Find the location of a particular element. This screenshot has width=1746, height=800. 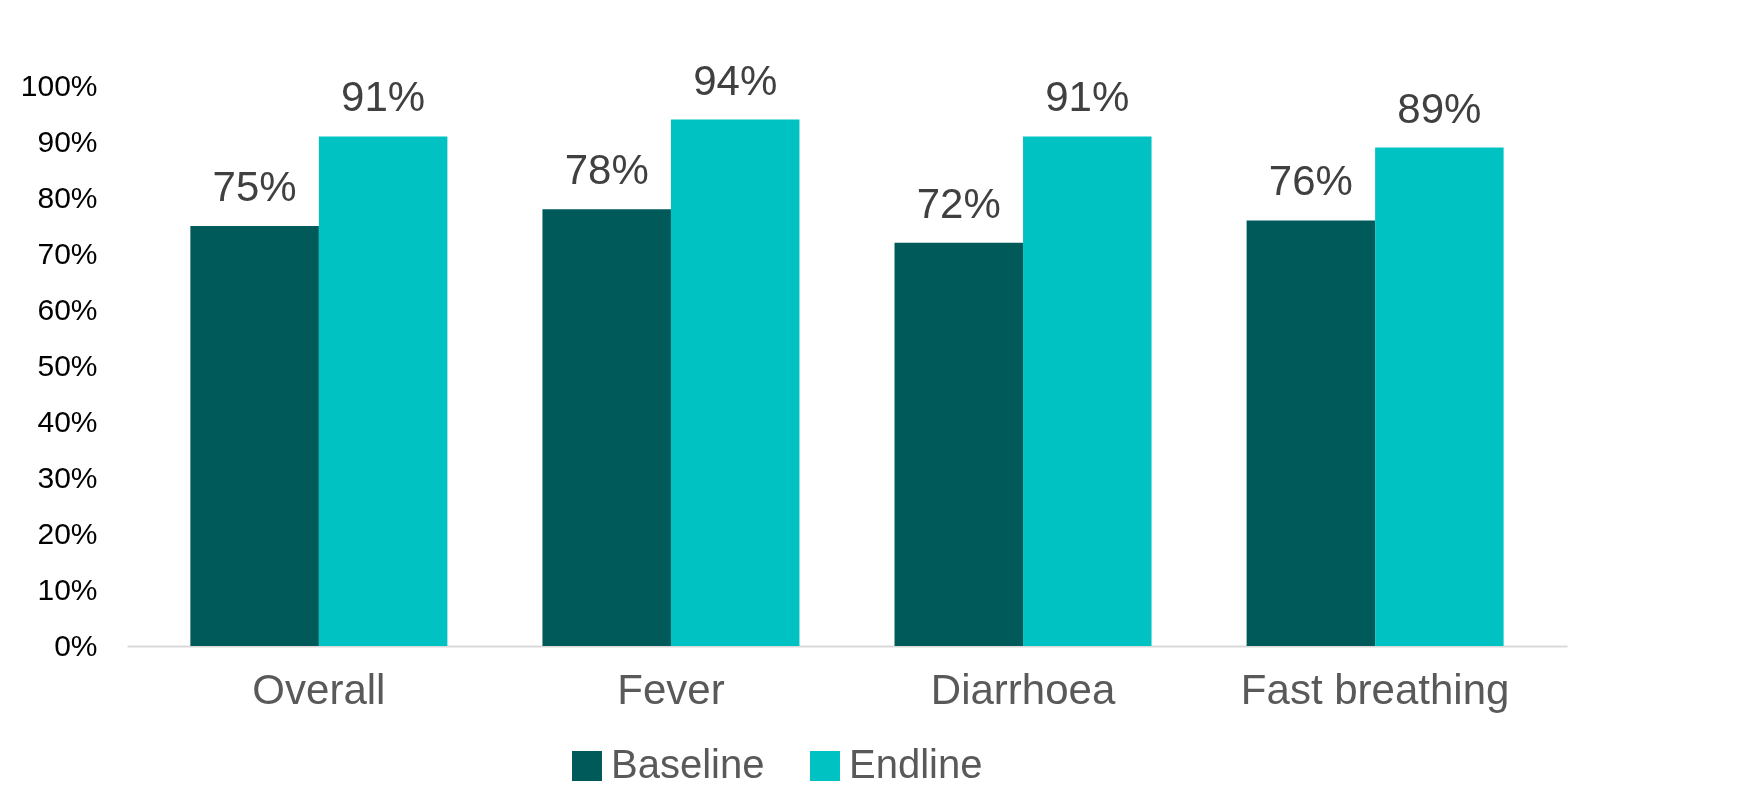

y-tick-label: 100% is located at coordinates (59, 85).